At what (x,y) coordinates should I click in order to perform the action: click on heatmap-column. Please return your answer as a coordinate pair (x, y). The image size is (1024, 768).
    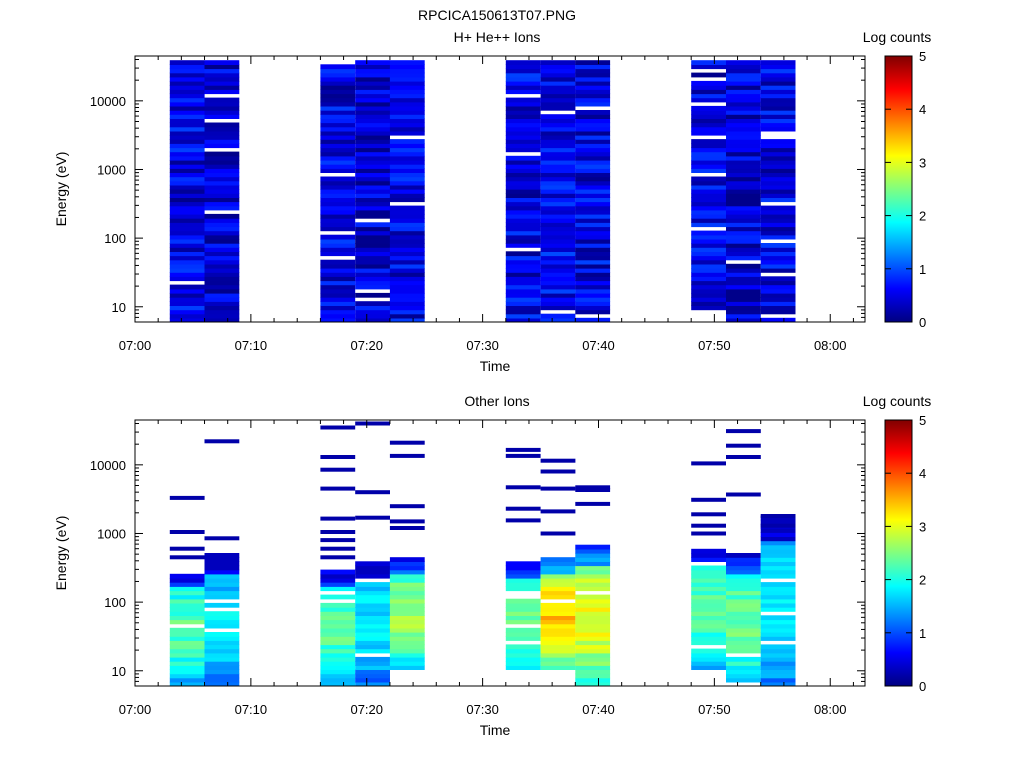
    Looking at the image, I should click on (593, 585).